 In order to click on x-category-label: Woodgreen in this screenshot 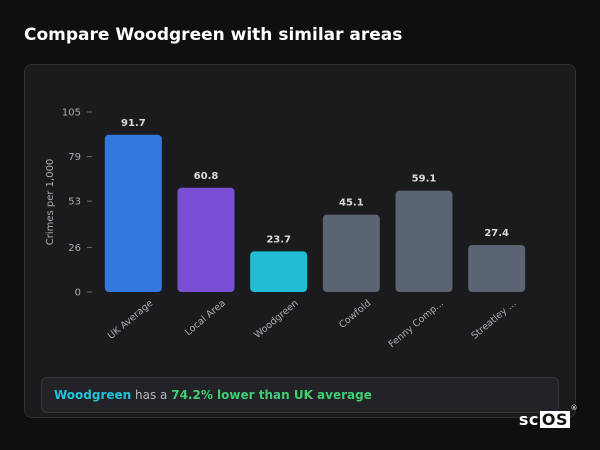, I will do `click(276, 319)`.